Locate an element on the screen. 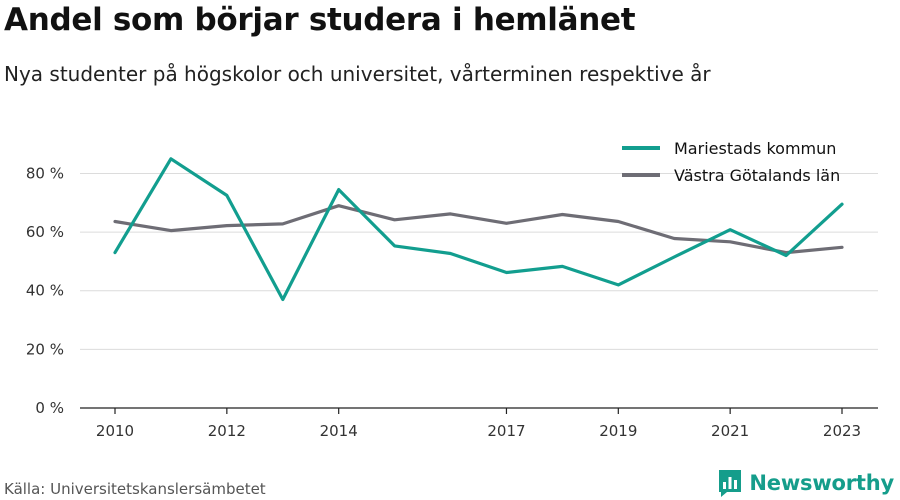 This screenshot has height=500, width=900. x-tick-label-2019: 2019 is located at coordinates (618, 431).